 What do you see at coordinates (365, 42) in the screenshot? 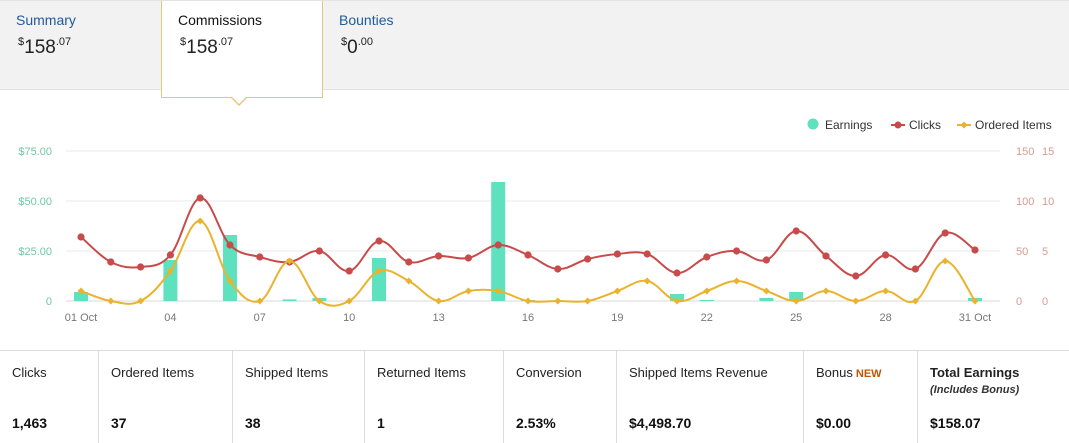
I see `amount-cents: .00` at bounding box center [365, 42].